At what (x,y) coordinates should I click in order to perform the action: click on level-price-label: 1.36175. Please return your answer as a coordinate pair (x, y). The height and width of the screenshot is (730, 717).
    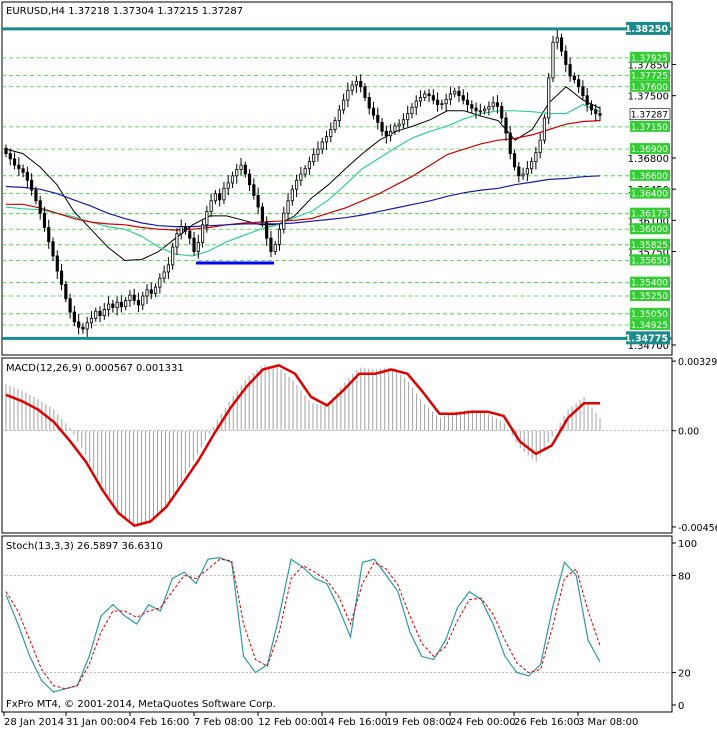
    Looking at the image, I should click on (649, 215).